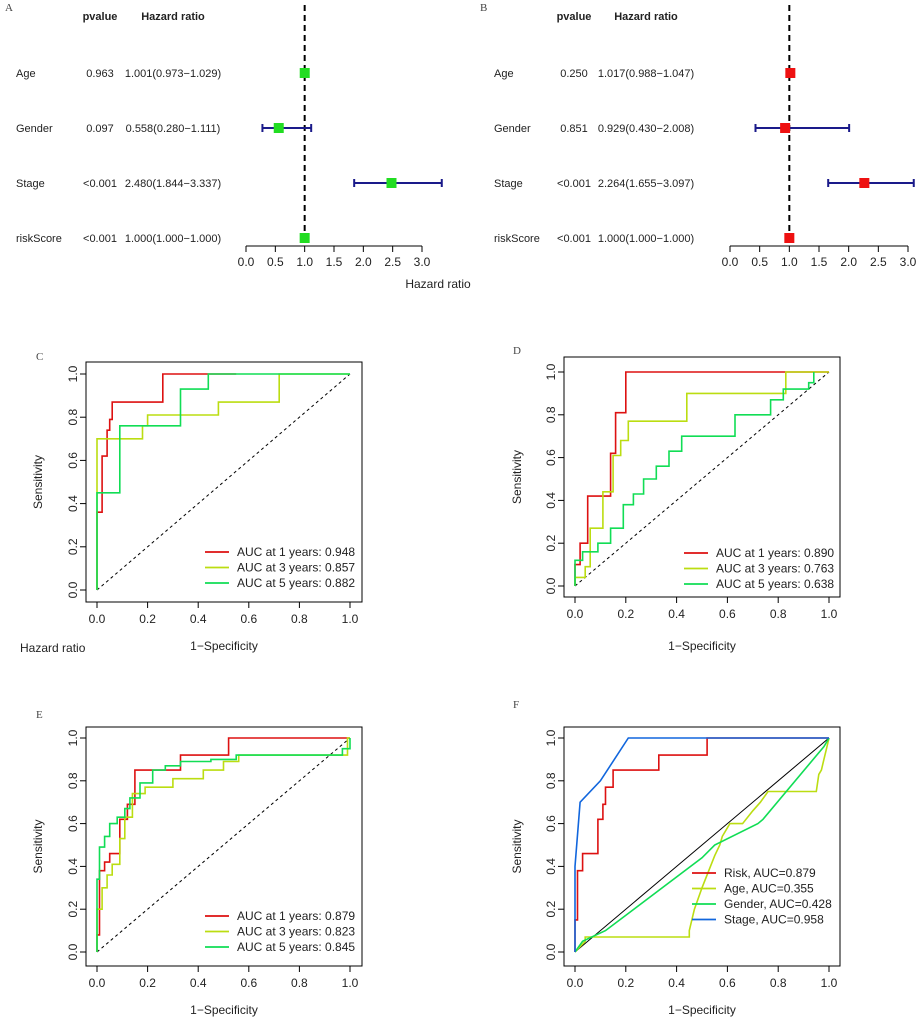 This screenshot has width=920, height=1019. Describe the element at coordinates (775, 569) in the screenshot. I see `legend-label: AUC at 3 years: 0.763` at that location.